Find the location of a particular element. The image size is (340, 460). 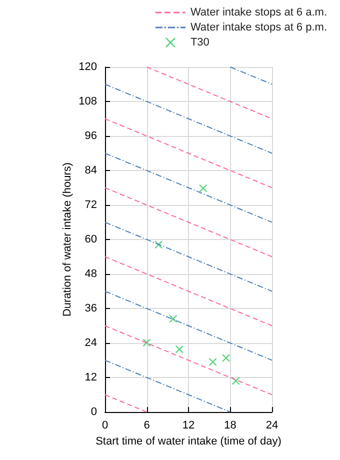

x-tick-label: 0 is located at coordinates (105, 426).